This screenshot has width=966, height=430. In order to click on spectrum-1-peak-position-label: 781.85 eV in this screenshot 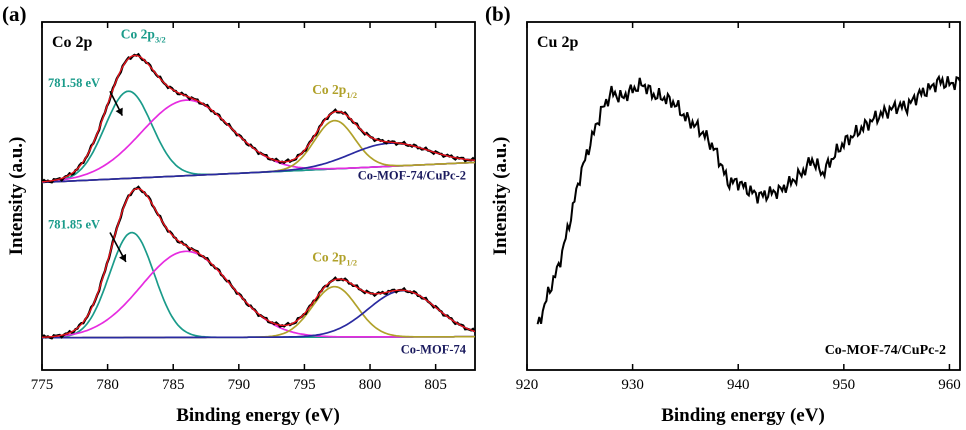, I will do `click(74, 225)`.